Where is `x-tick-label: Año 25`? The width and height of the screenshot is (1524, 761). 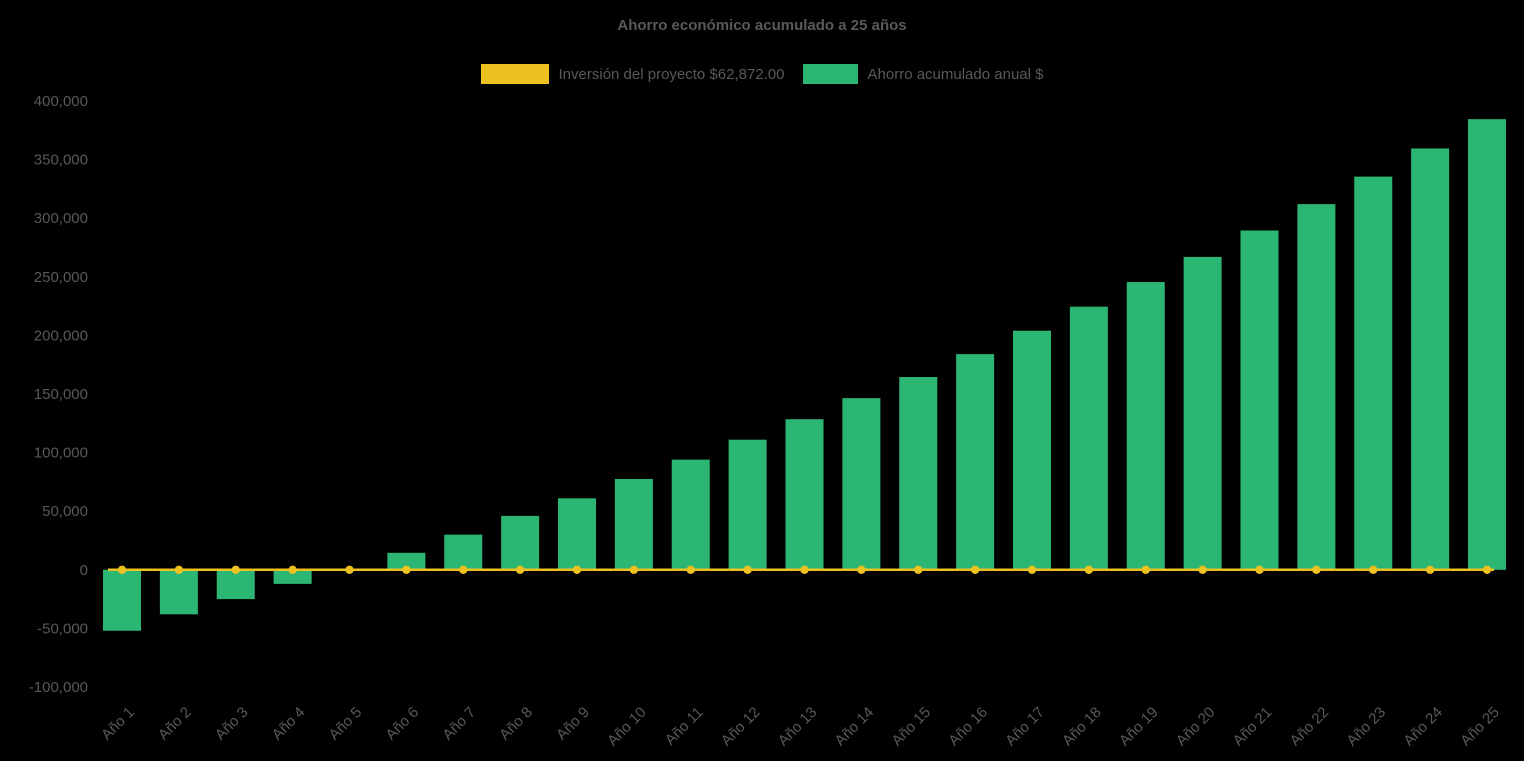 x-tick-label: Año 25 is located at coordinates (1480, 727).